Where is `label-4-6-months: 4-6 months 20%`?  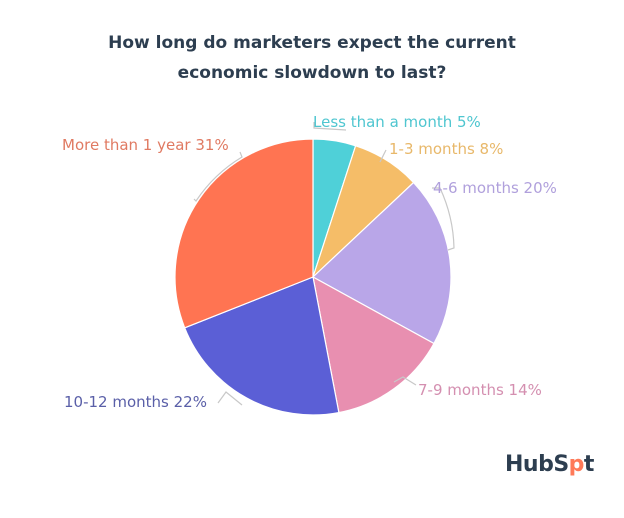
label-4-6-months: 4-6 months 20% is located at coordinates (495, 188).